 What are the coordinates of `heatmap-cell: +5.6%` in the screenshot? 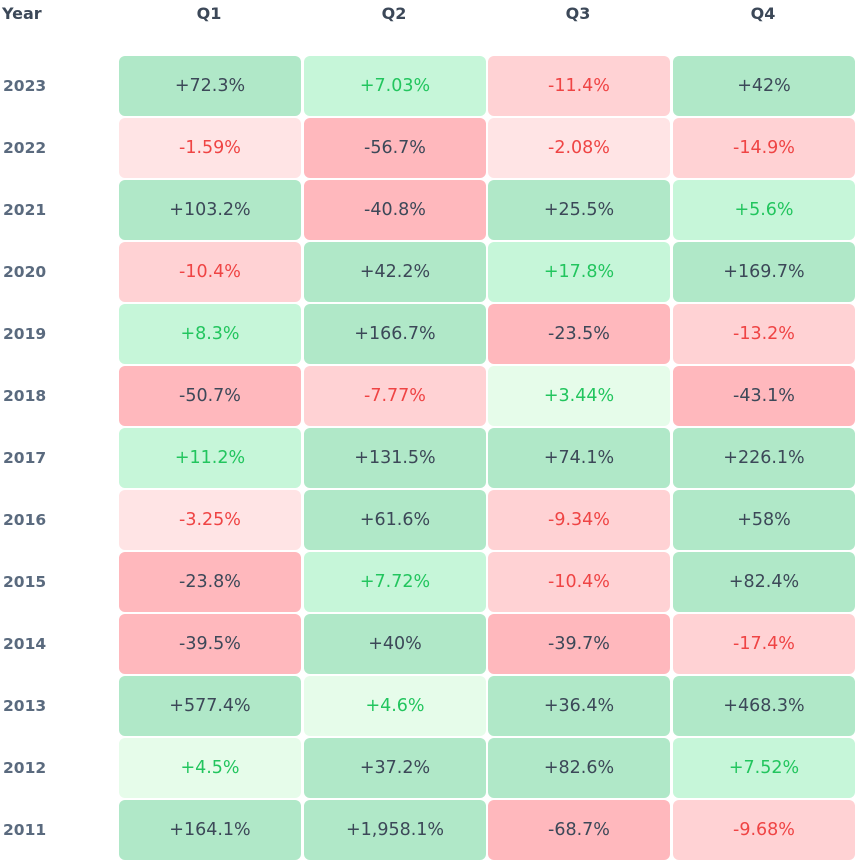 It's located at (764, 210).